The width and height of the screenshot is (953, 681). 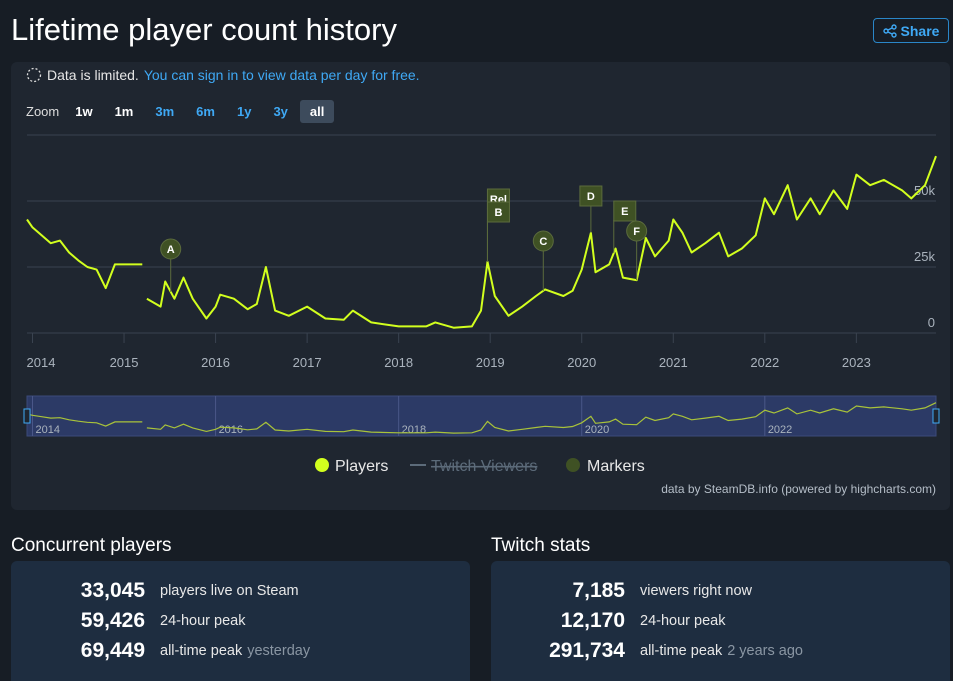 What do you see at coordinates (764, 362) in the screenshot?
I see `x-tick-label: 2022` at bounding box center [764, 362].